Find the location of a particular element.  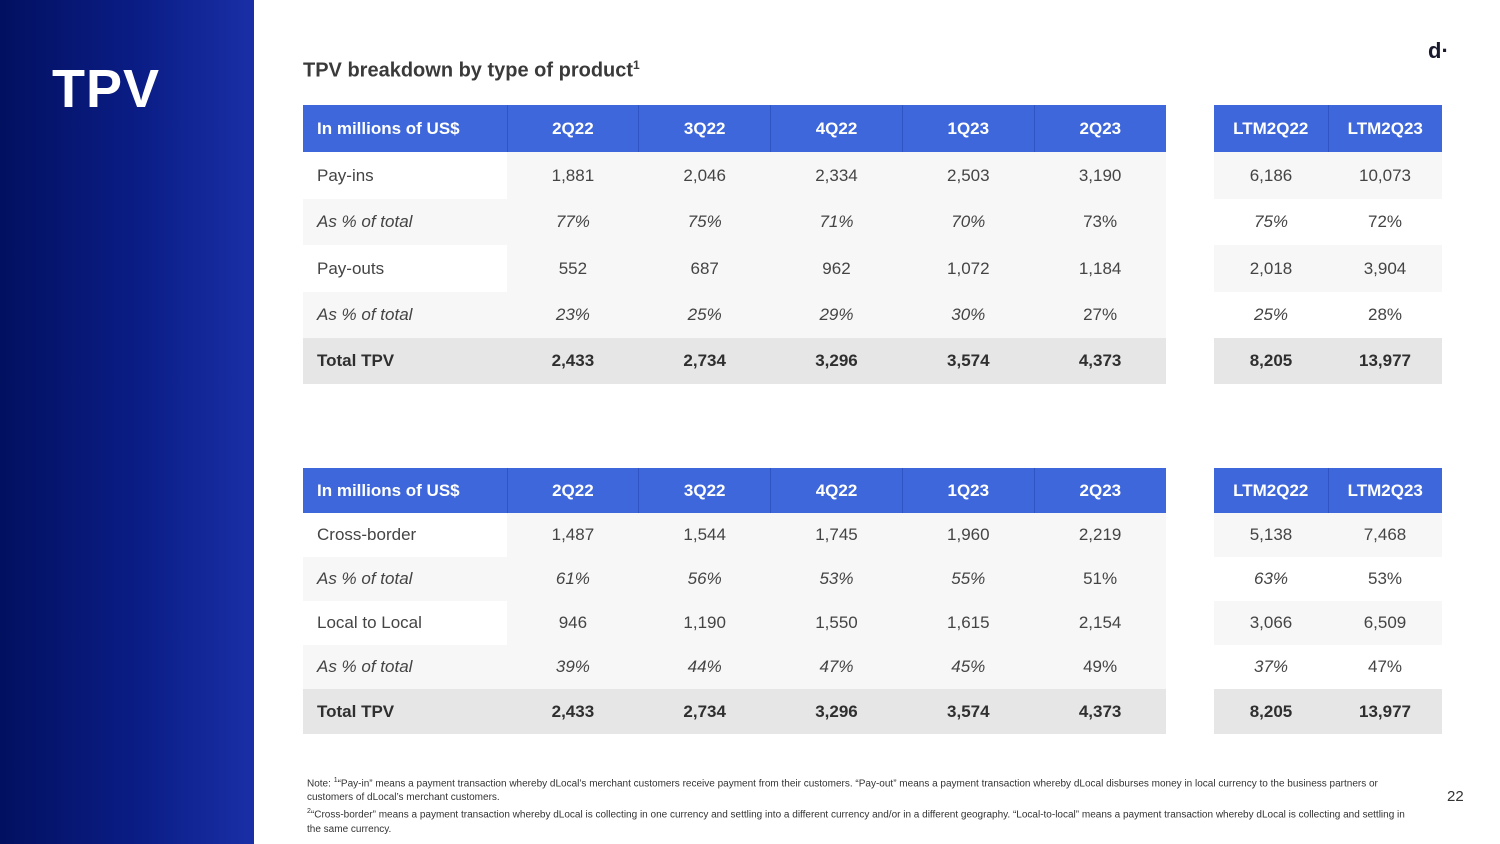

table-cell: 5,138 is located at coordinates (1271, 535).